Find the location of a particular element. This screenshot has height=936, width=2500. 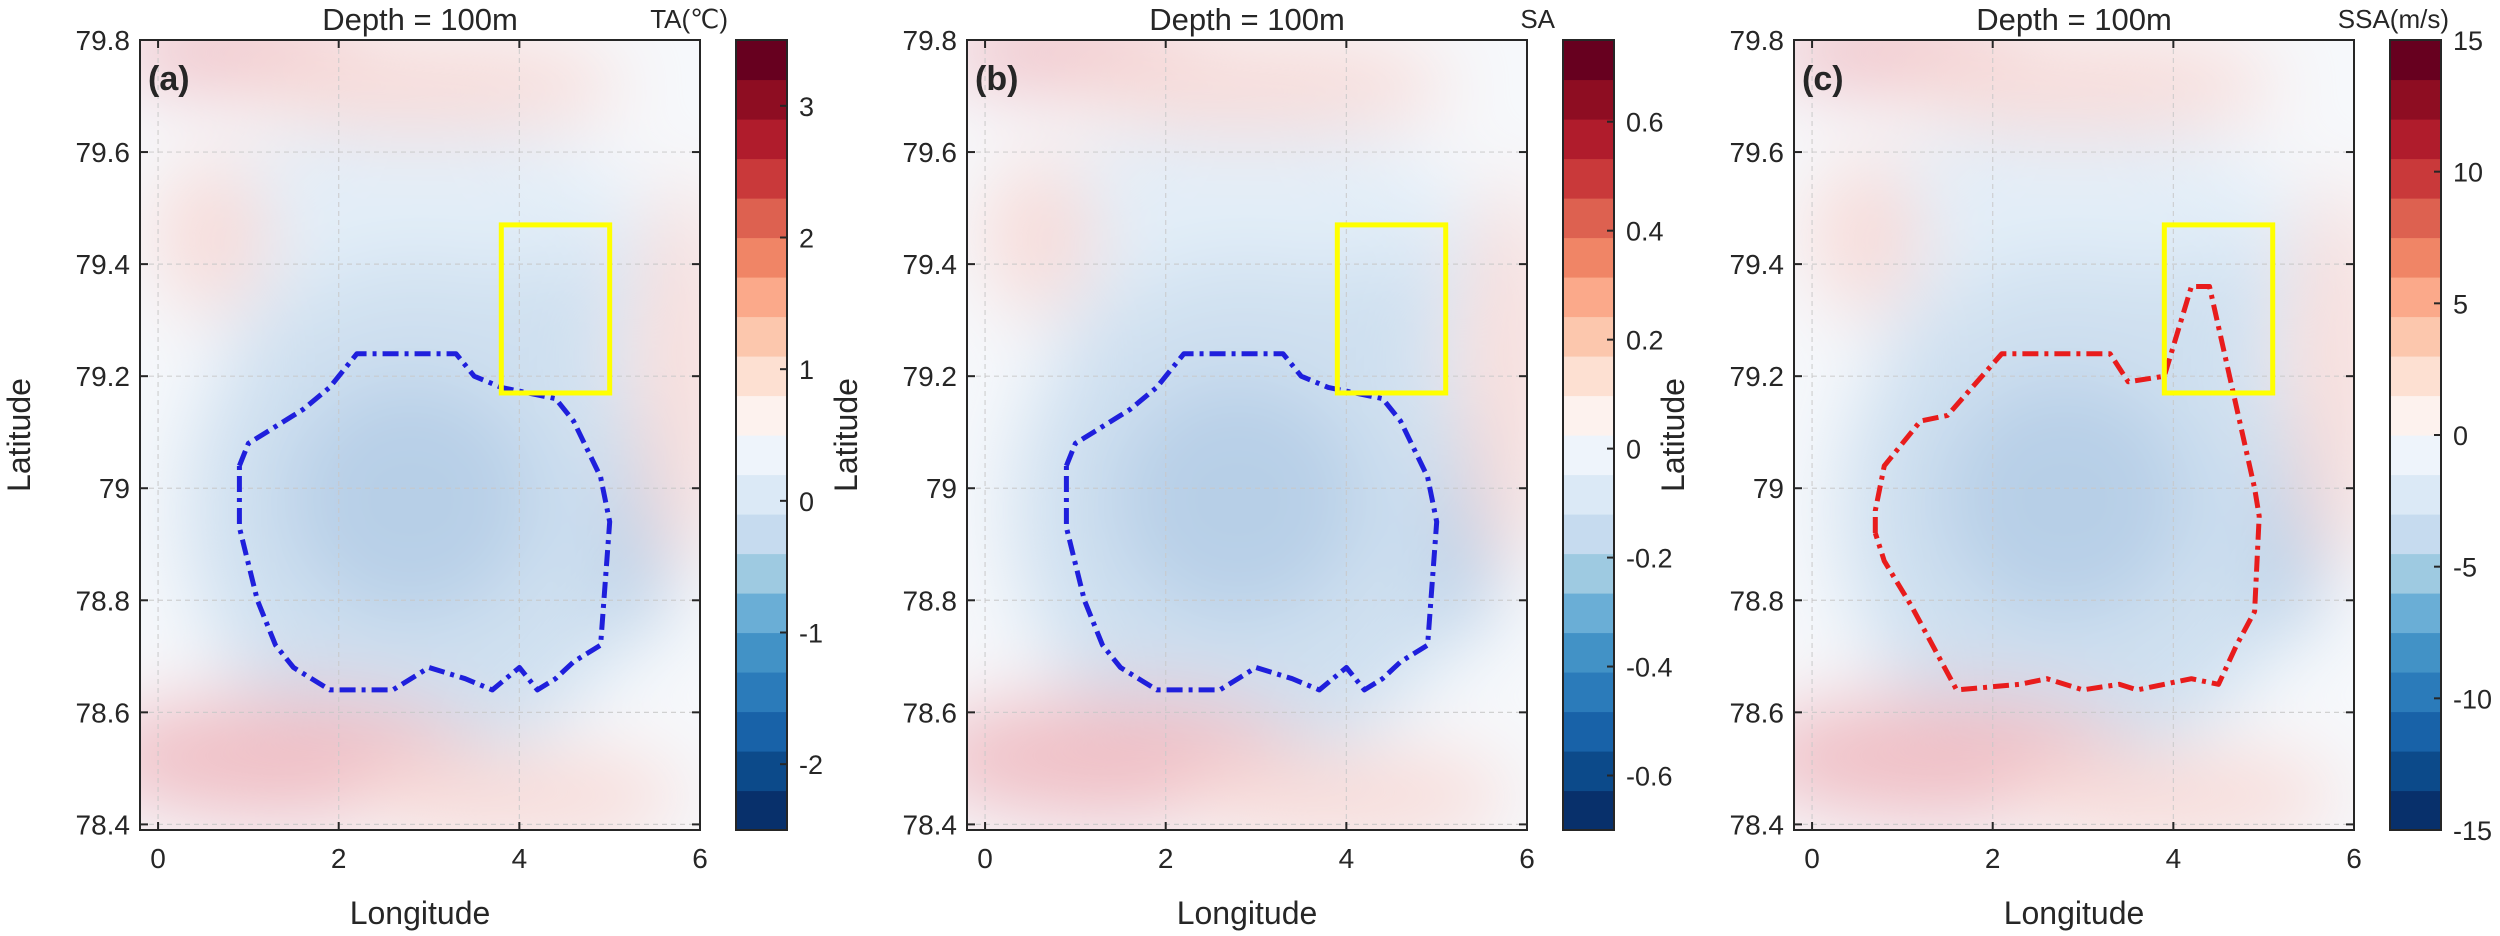

y-tick-label: 79.6 is located at coordinates (930, 152).